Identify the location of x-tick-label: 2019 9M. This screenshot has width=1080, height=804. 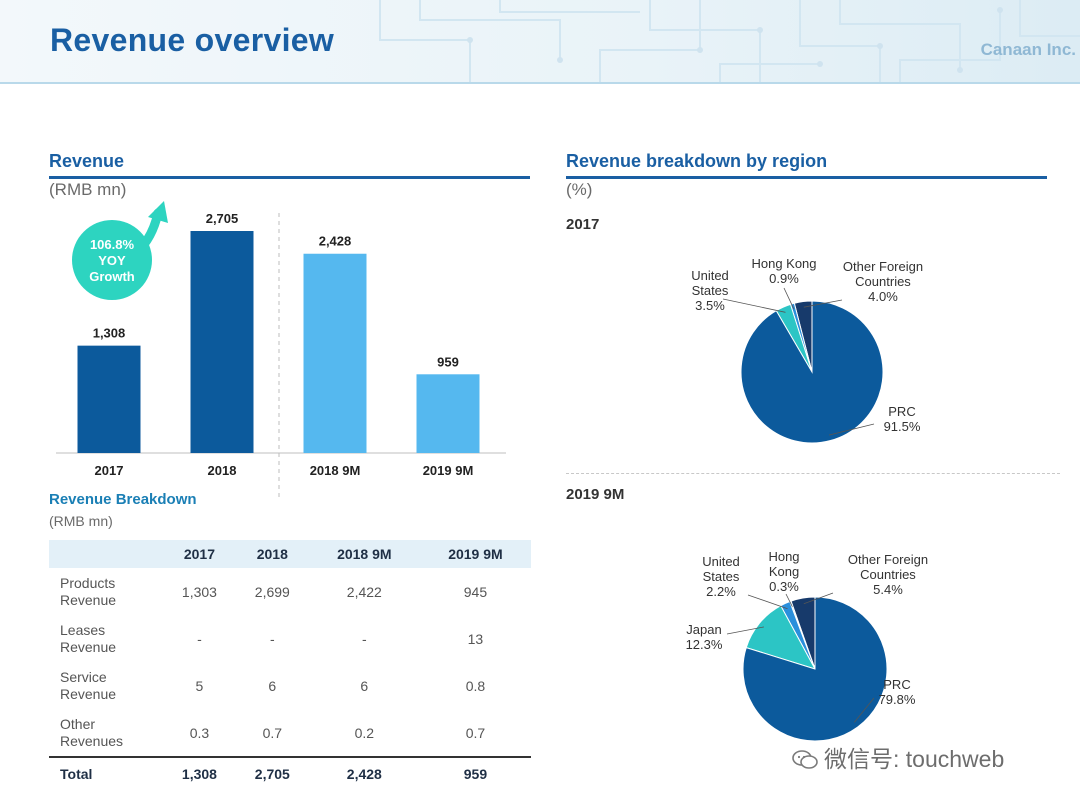
(448, 470).